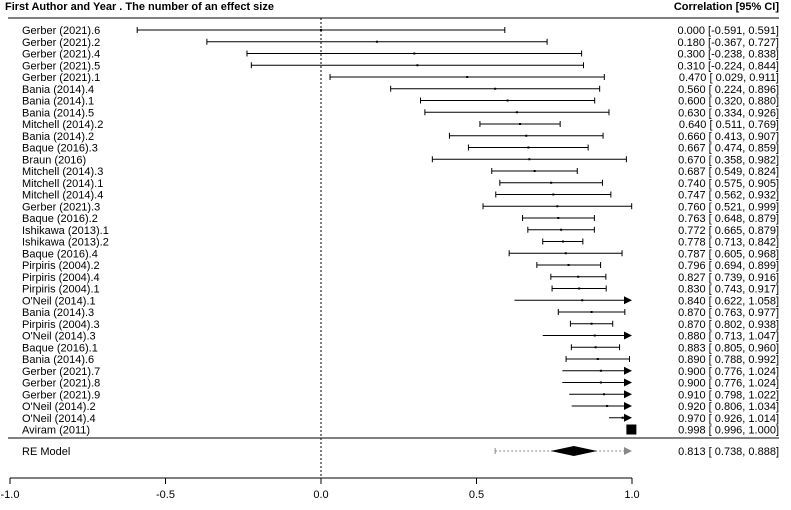  I want to click on study-label: O'Neil (2014).1, so click(59, 301).